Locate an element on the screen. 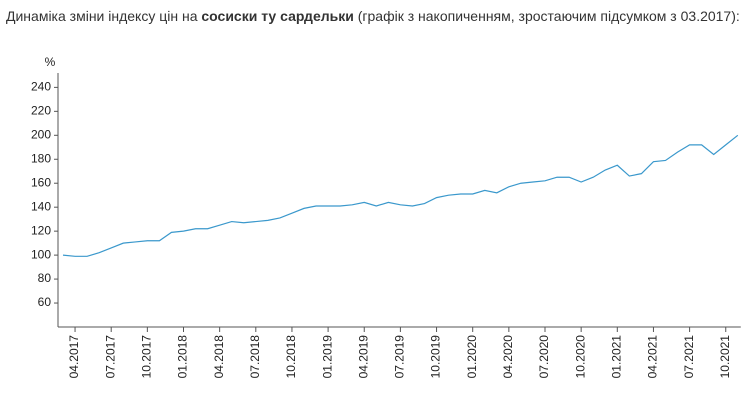 This screenshot has width=749, height=400. x-tick-label: 07.2017 is located at coordinates (110, 357).